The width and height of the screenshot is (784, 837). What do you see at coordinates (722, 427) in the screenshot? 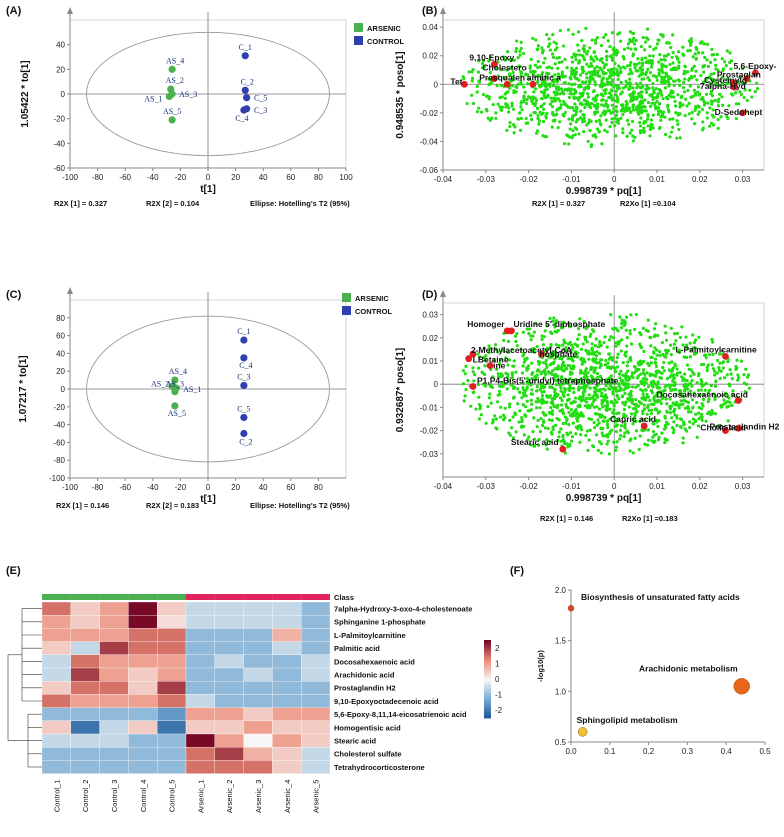
I see `metabolite-label: Cholic acid` at bounding box center [722, 427].